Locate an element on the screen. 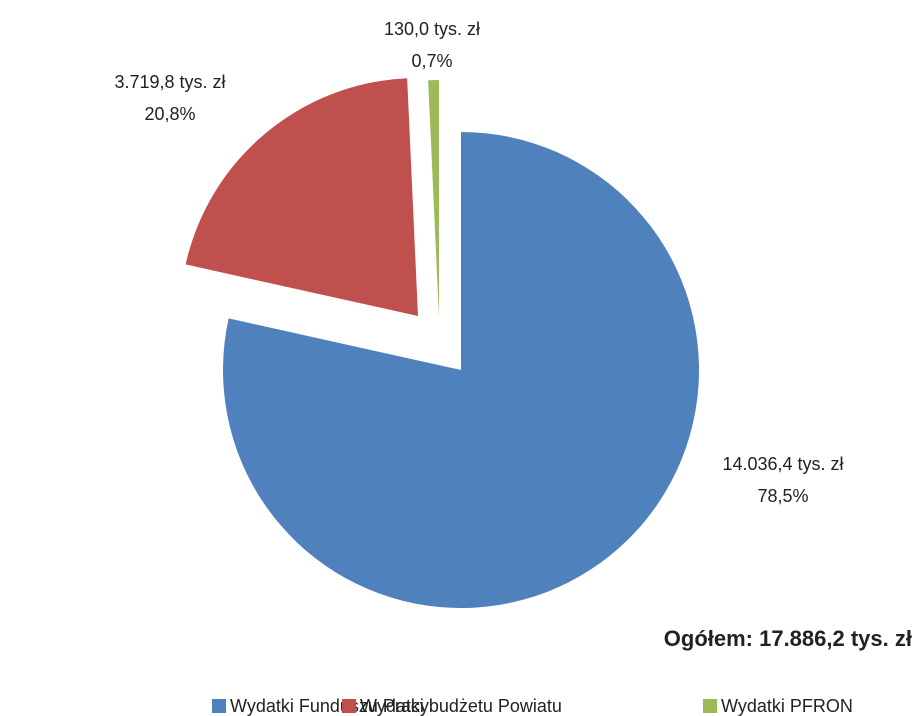 This screenshot has width=916, height=716. percent-label: 20,8% is located at coordinates (169, 114).